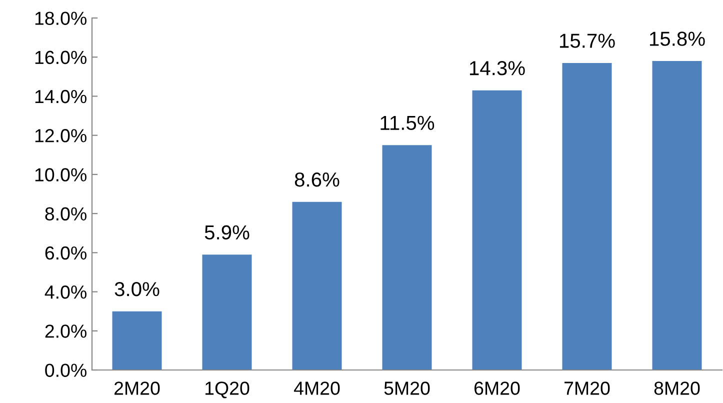  I want to click on y-tick-label: 18.0%, so click(60, 18).